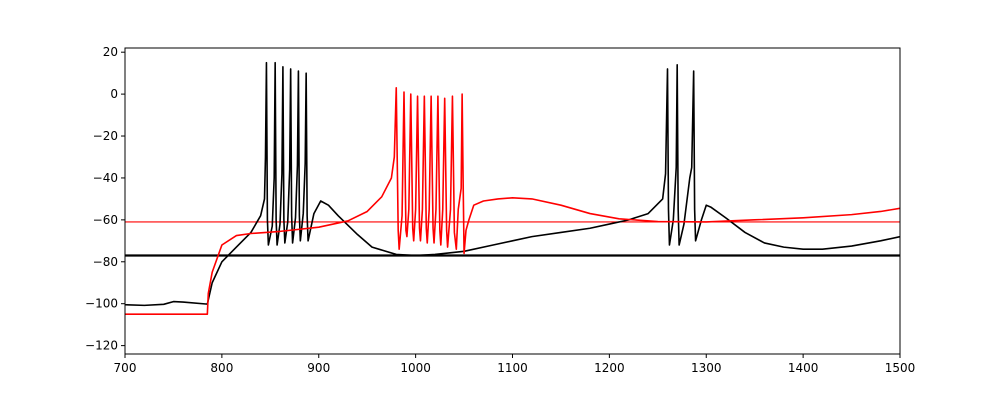 This screenshot has height=400, width=1000. I want to click on y-tick-label: −120, so click(101, 346).